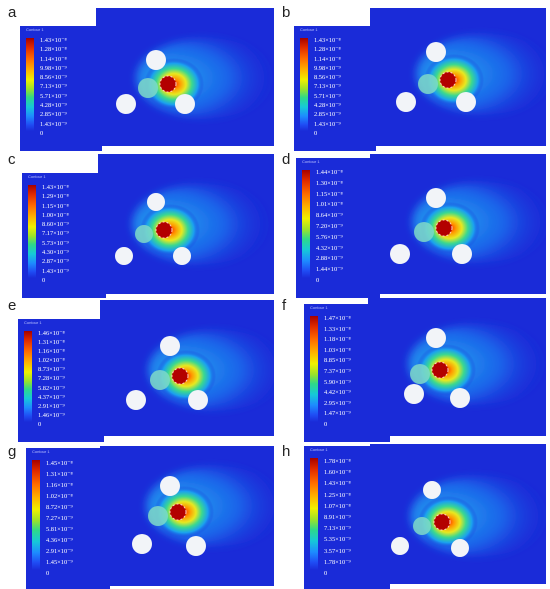  What do you see at coordinates (329, 270) in the screenshot?
I see `tick-label: 1.44×10⁻⁹` at bounding box center [329, 270].